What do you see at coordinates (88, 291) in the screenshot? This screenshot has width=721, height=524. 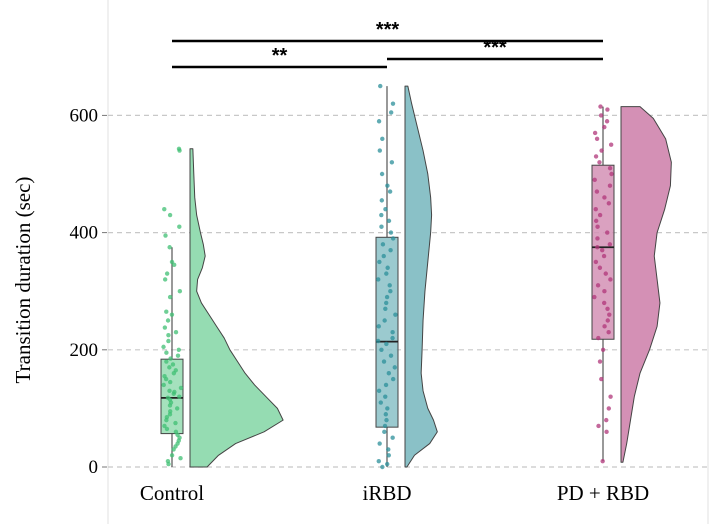 I see `y-axis-ticks: 0 200 400 600` at bounding box center [88, 291].